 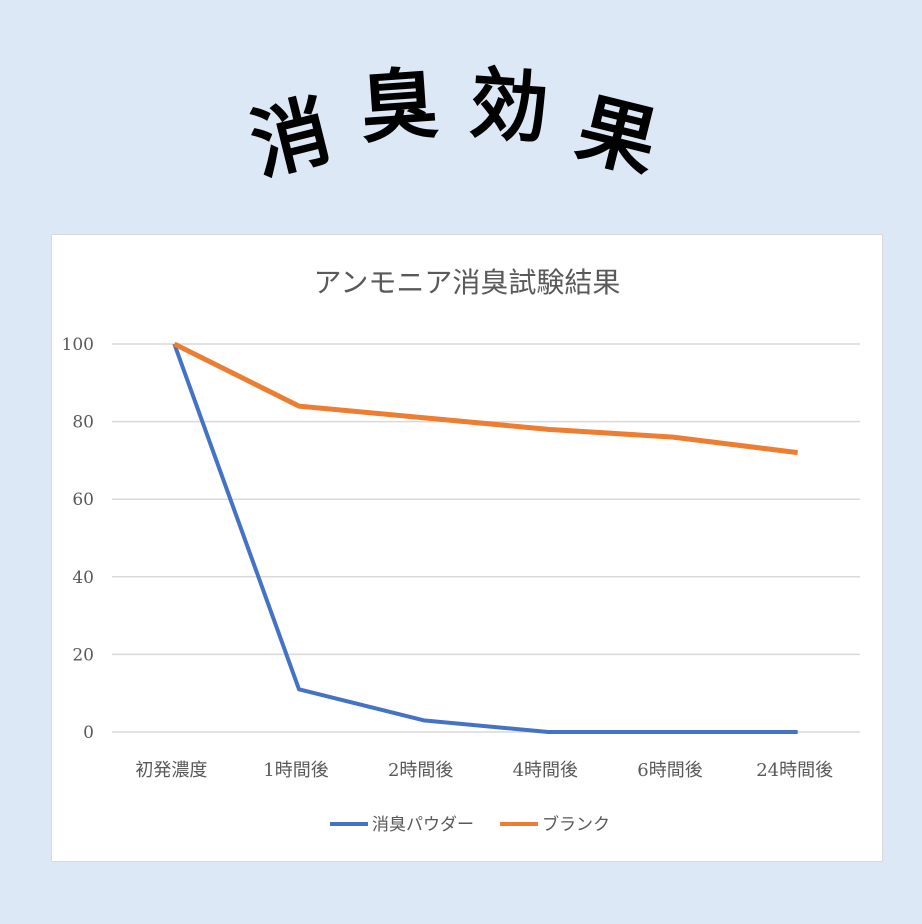 I want to click on banner-char: 果, so click(x=617, y=137).